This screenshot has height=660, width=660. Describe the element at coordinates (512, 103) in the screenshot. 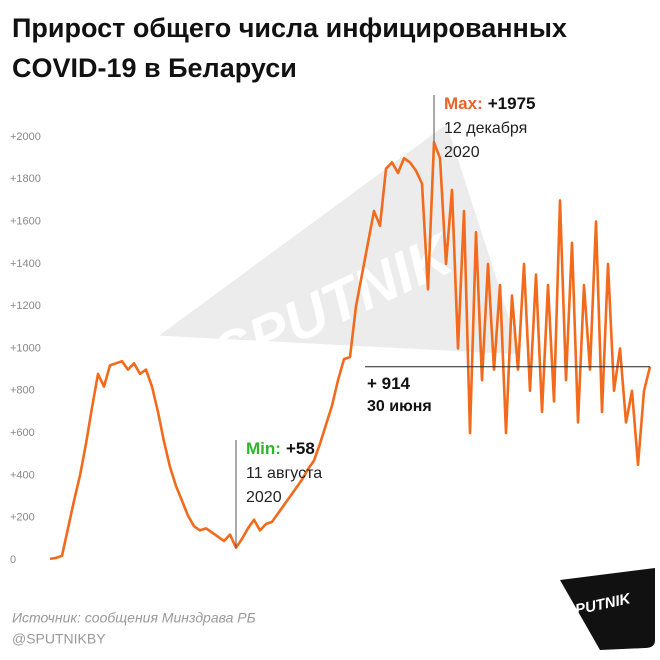

I see `annotation-value: +1975` at that location.